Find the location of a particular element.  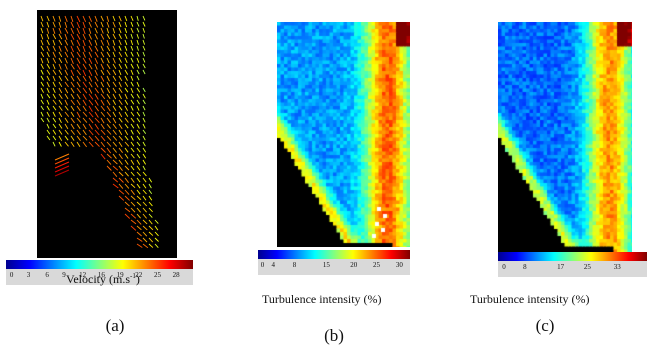

turbulence-colorbar-ticks-b: 0 4 8 15 20 25 30 is located at coordinates (334, 267).